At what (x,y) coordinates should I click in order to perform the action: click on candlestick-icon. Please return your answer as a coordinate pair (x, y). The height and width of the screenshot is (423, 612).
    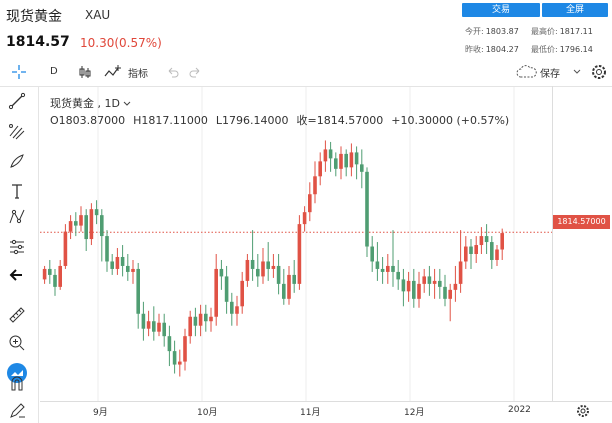
    Looking at the image, I should click on (85, 72).